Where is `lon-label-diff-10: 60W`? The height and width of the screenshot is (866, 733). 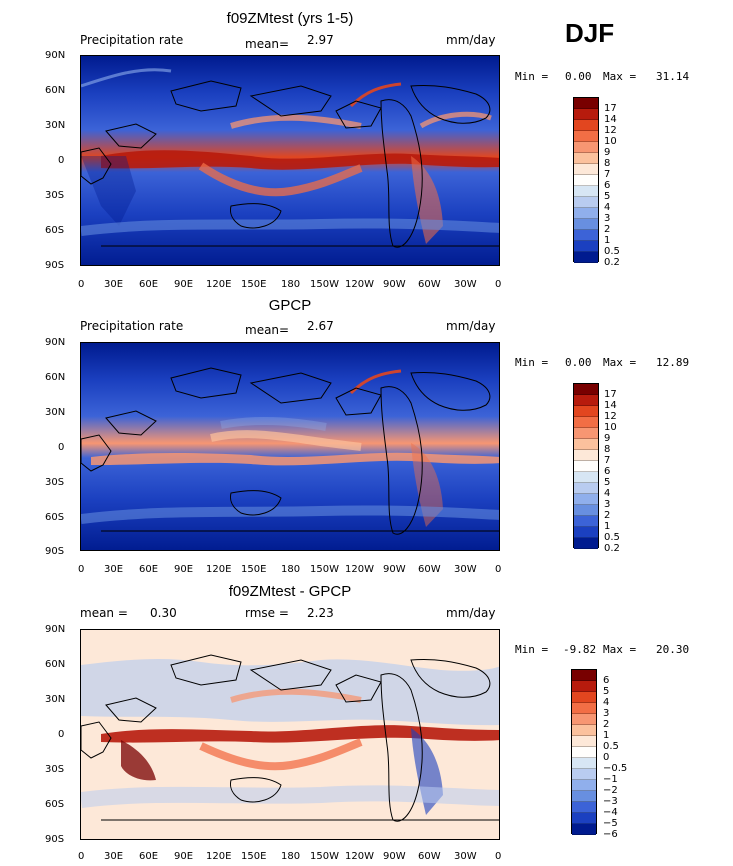
lon-label-diff-10: 60W is located at coordinates (429, 856).